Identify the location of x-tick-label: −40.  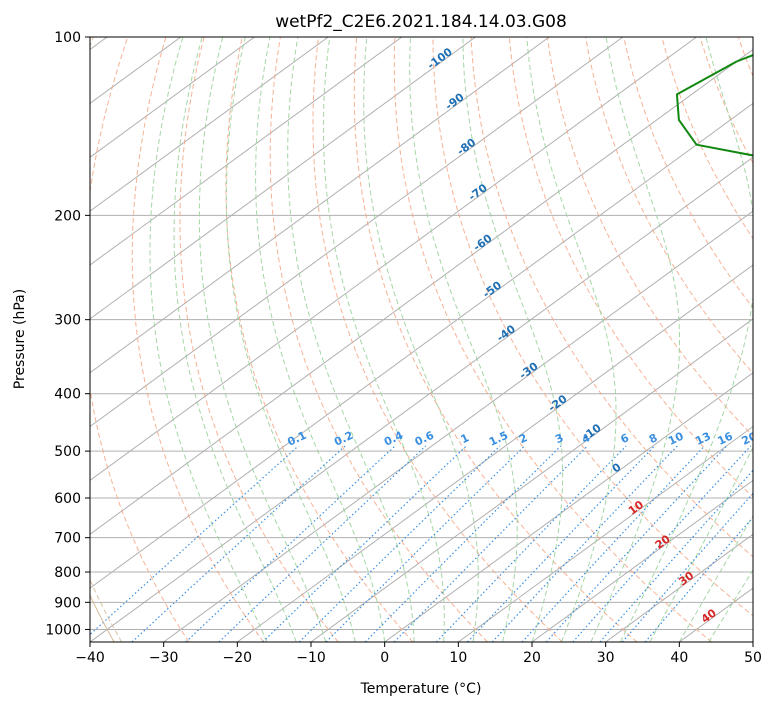
(90, 658).